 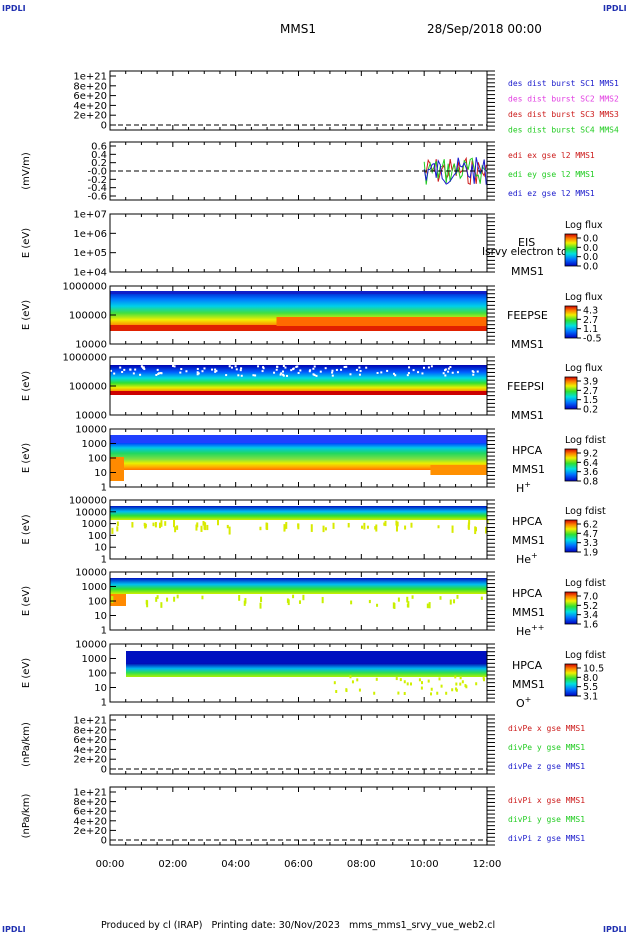 What do you see at coordinates (14, 8) in the screenshot?
I see `corner-label-tl: IPDLI` at bounding box center [14, 8].